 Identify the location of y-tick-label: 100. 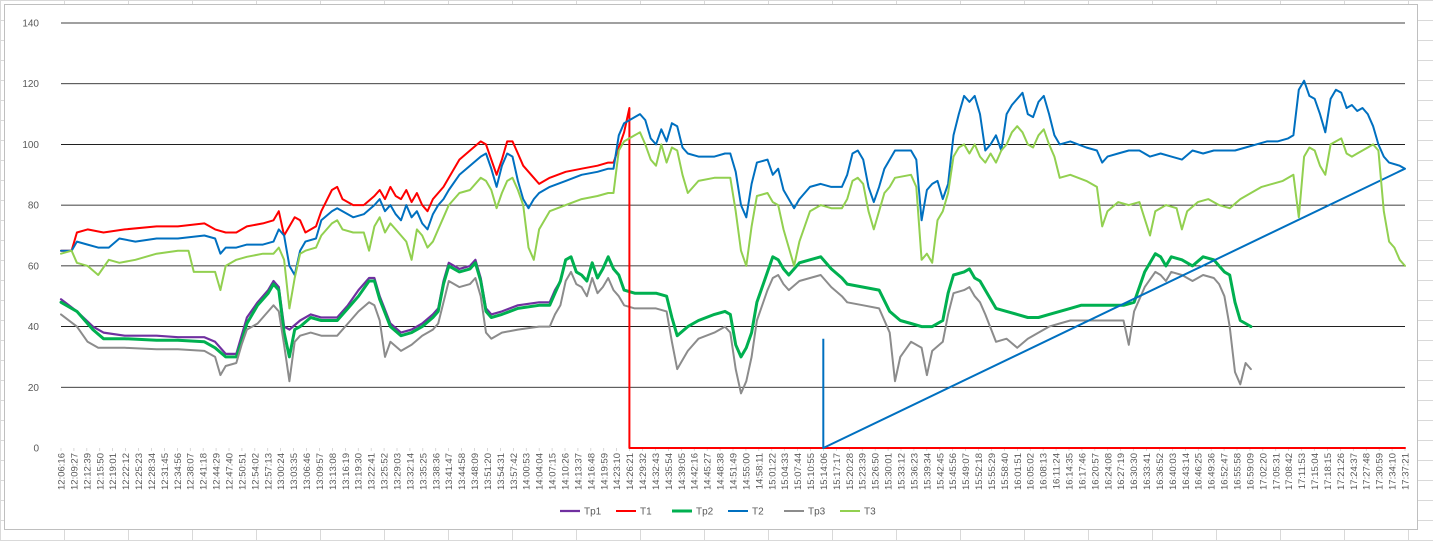
(30, 145).